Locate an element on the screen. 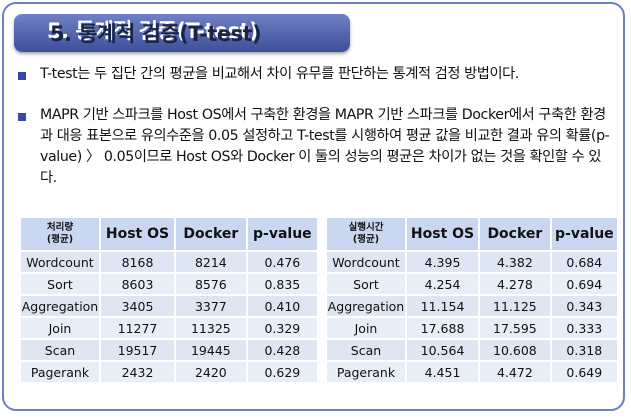 The width and height of the screenshot is (631, 417). column-header: 처리량 (평균) is located at coordinates (60, 234).